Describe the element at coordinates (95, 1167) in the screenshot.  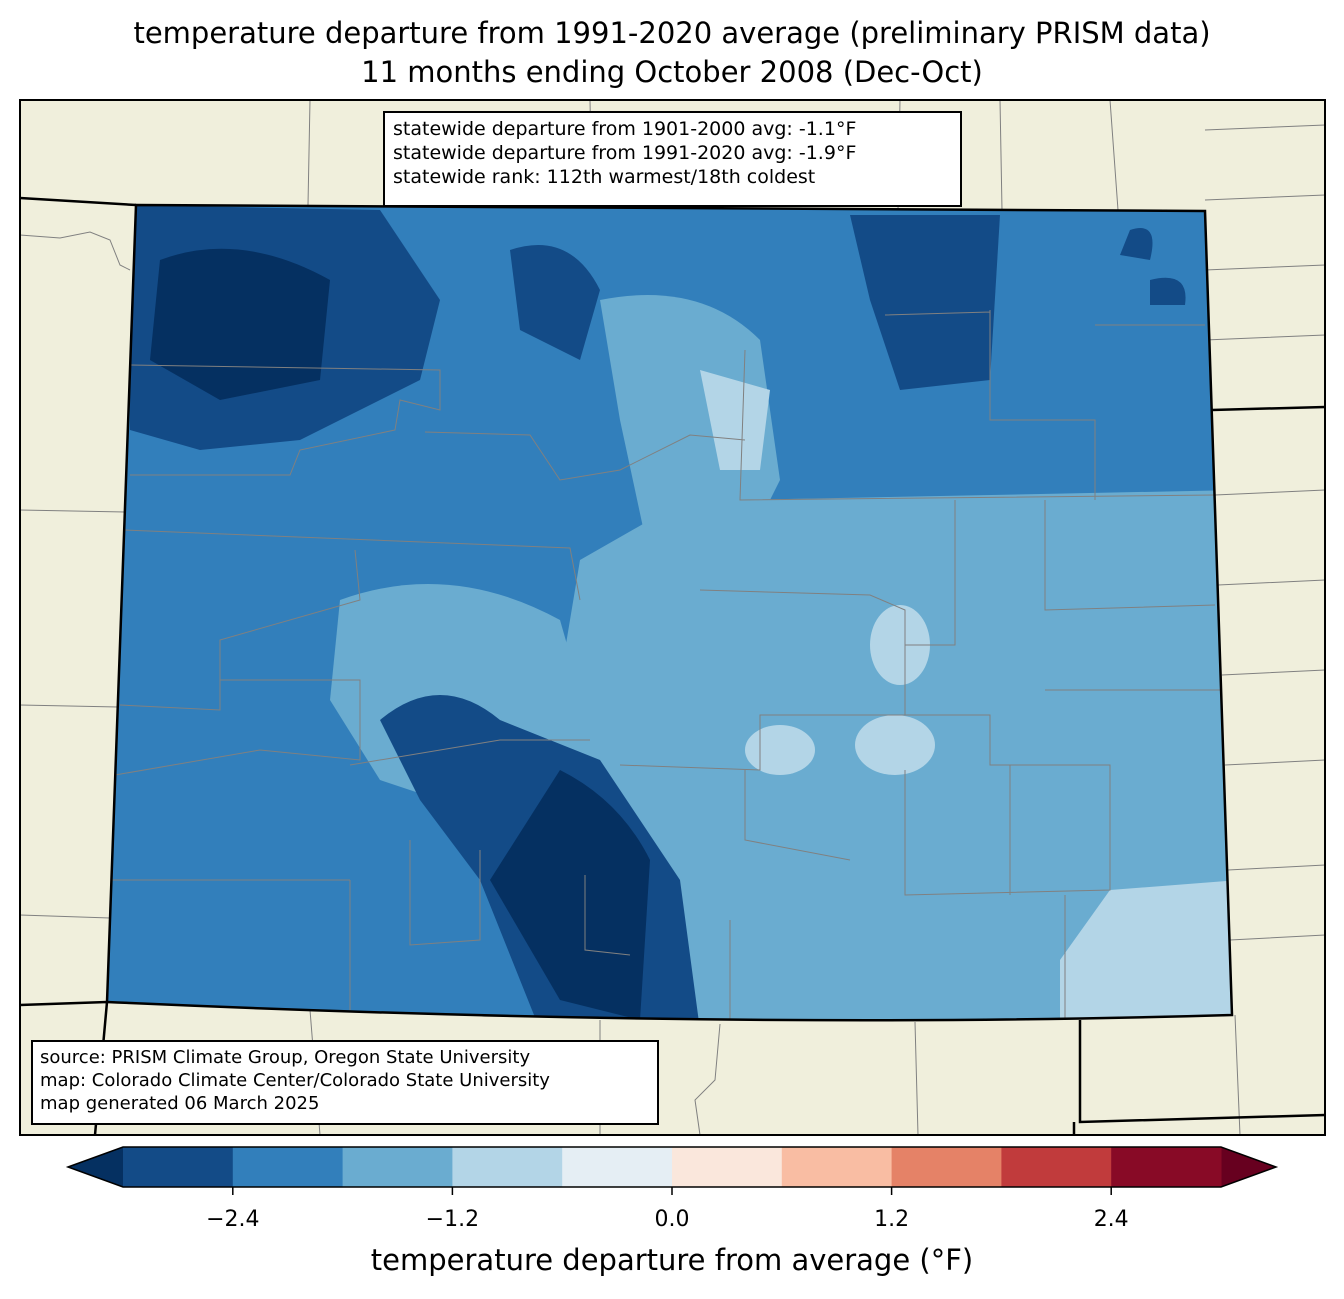
I see `colorbar-extend-low` at that location.